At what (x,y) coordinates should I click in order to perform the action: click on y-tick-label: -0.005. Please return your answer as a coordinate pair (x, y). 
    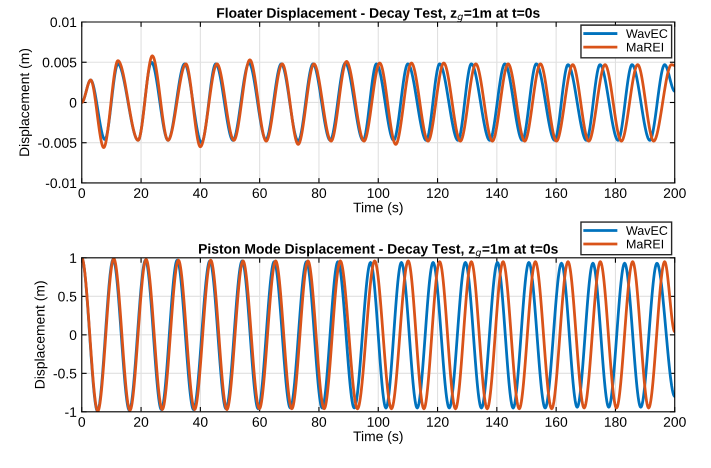
    Looking at the image, I should click on (57, 143).